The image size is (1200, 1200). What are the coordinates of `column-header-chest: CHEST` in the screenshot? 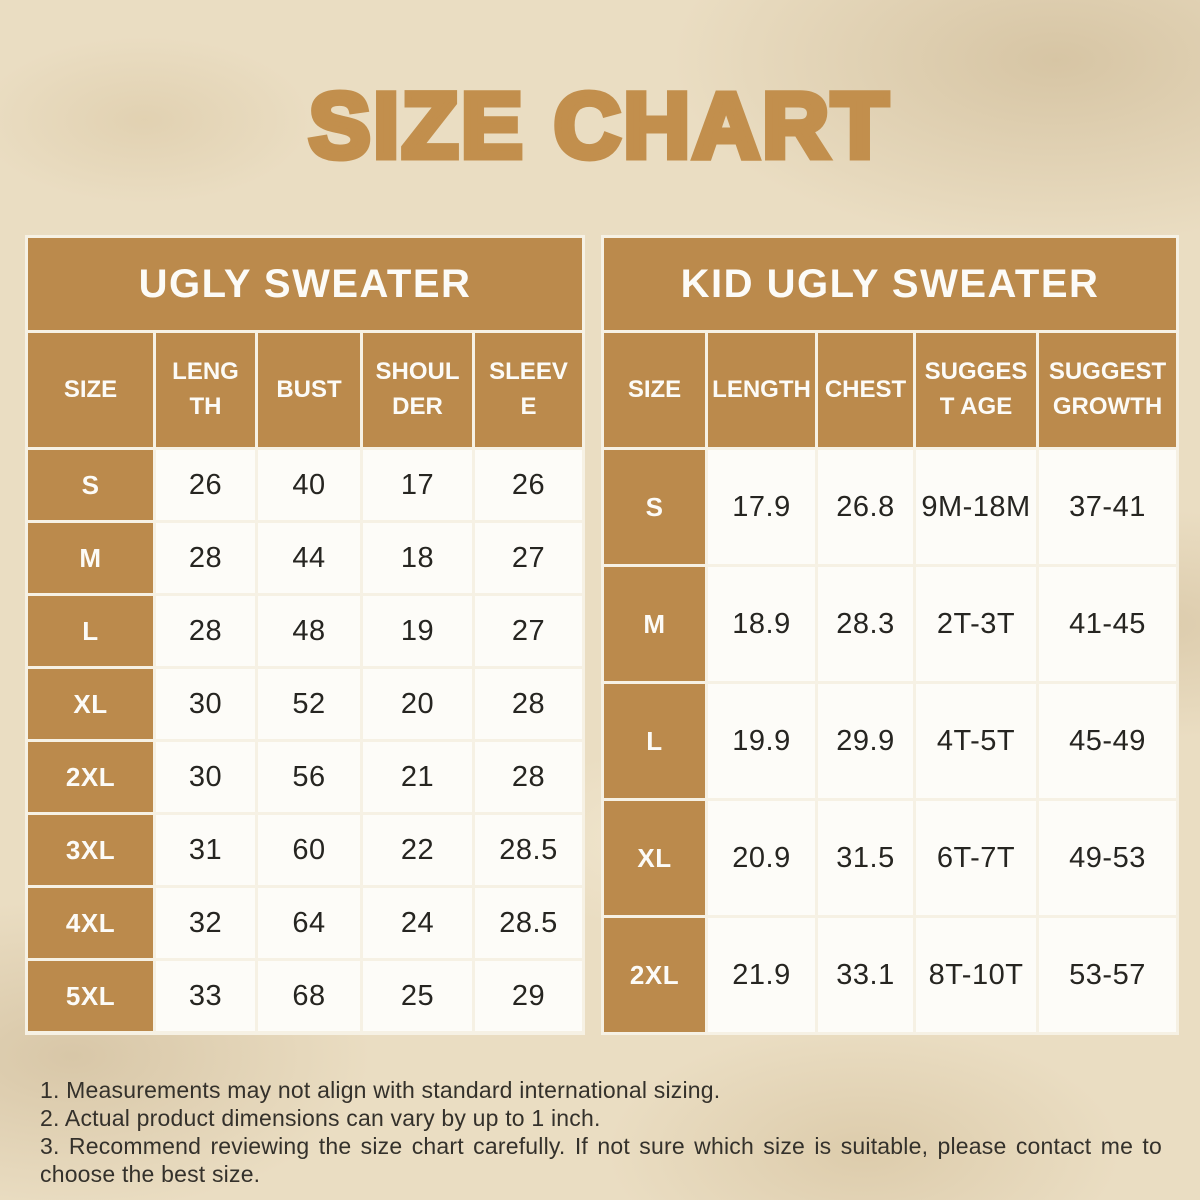 It's located at (865, 390).